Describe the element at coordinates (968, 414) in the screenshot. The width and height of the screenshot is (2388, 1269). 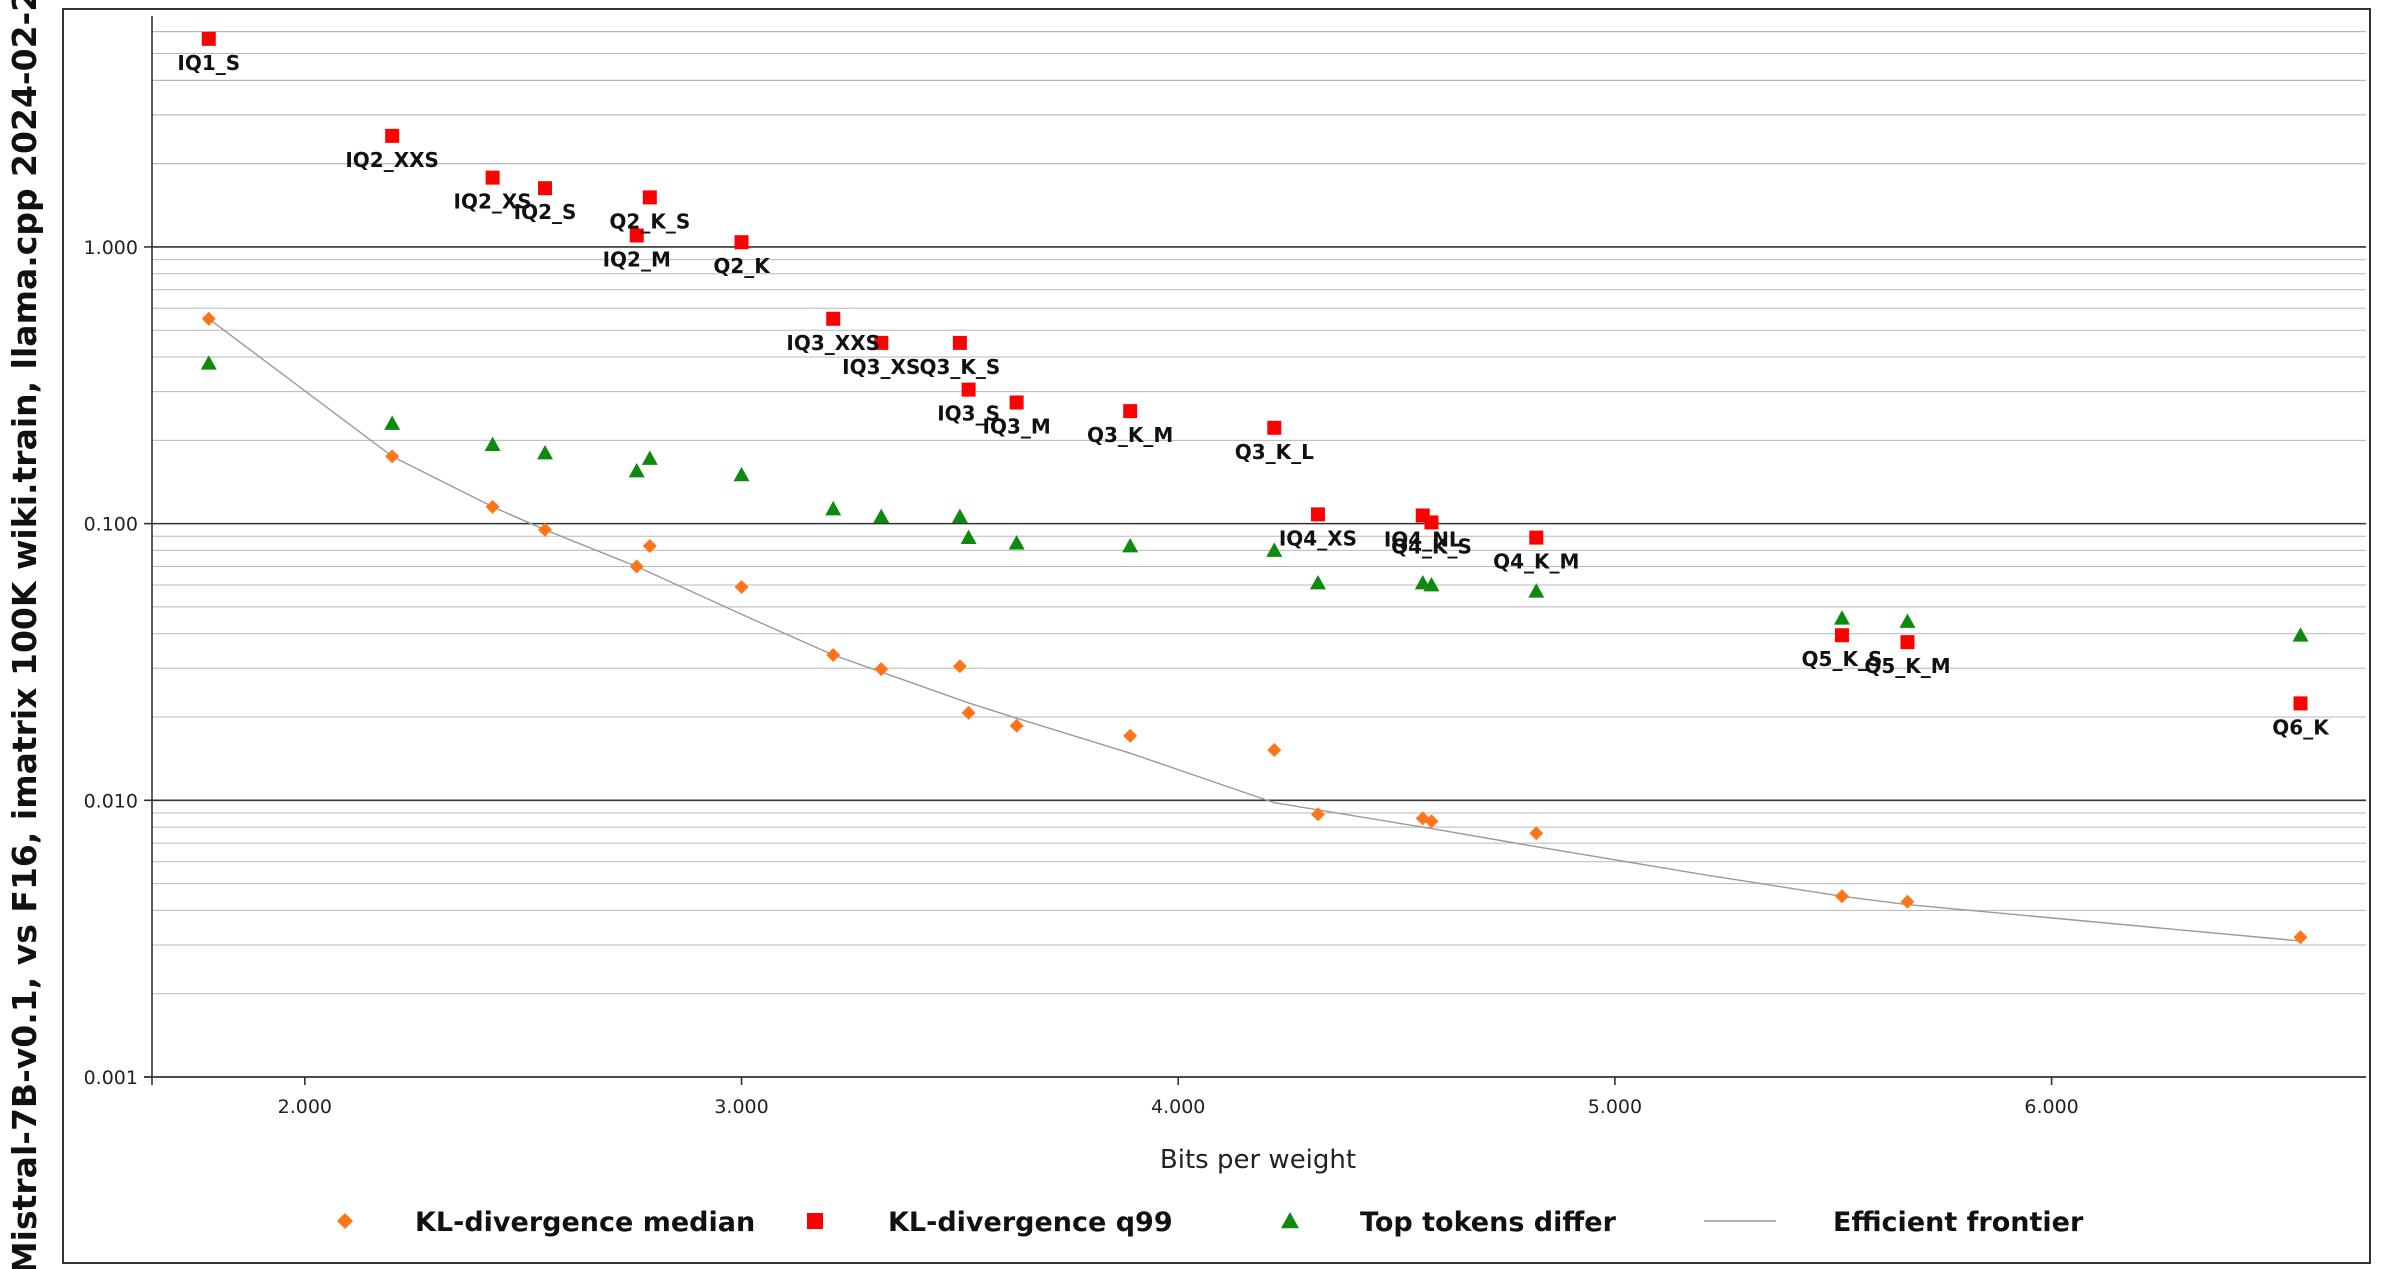
I see `point-label: IQ3_S` at that location.